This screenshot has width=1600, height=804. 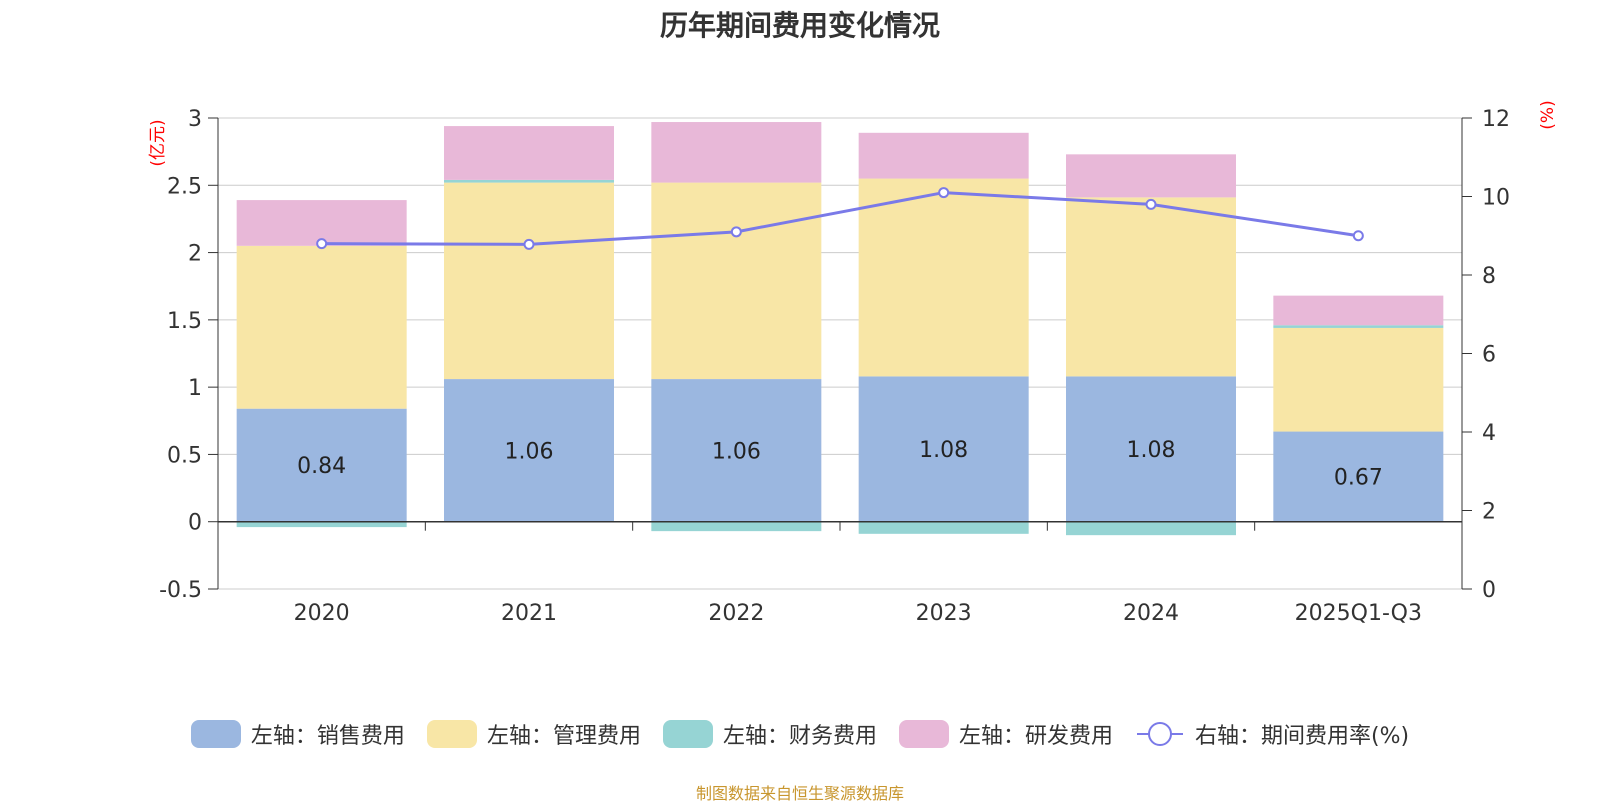 I want to click on legend-label-admin: 左轴：管理费用, so click(x=563, y=736).